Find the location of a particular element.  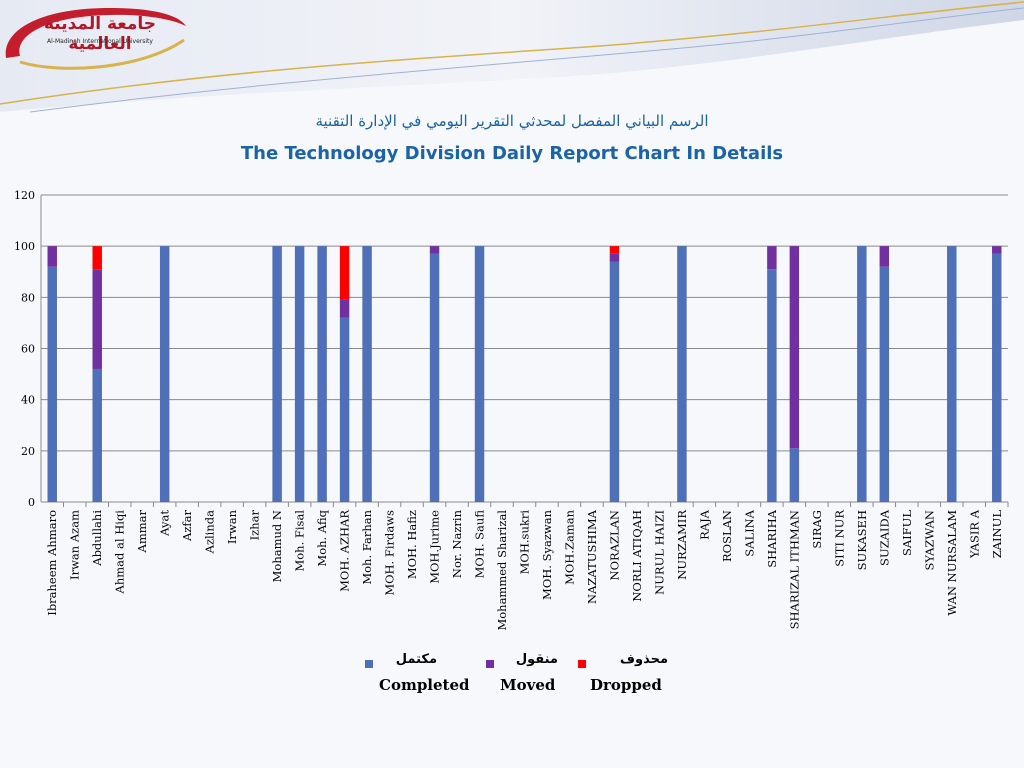

legend-item-dropped: محذوف Dropped is located at coordinates (623, 676).